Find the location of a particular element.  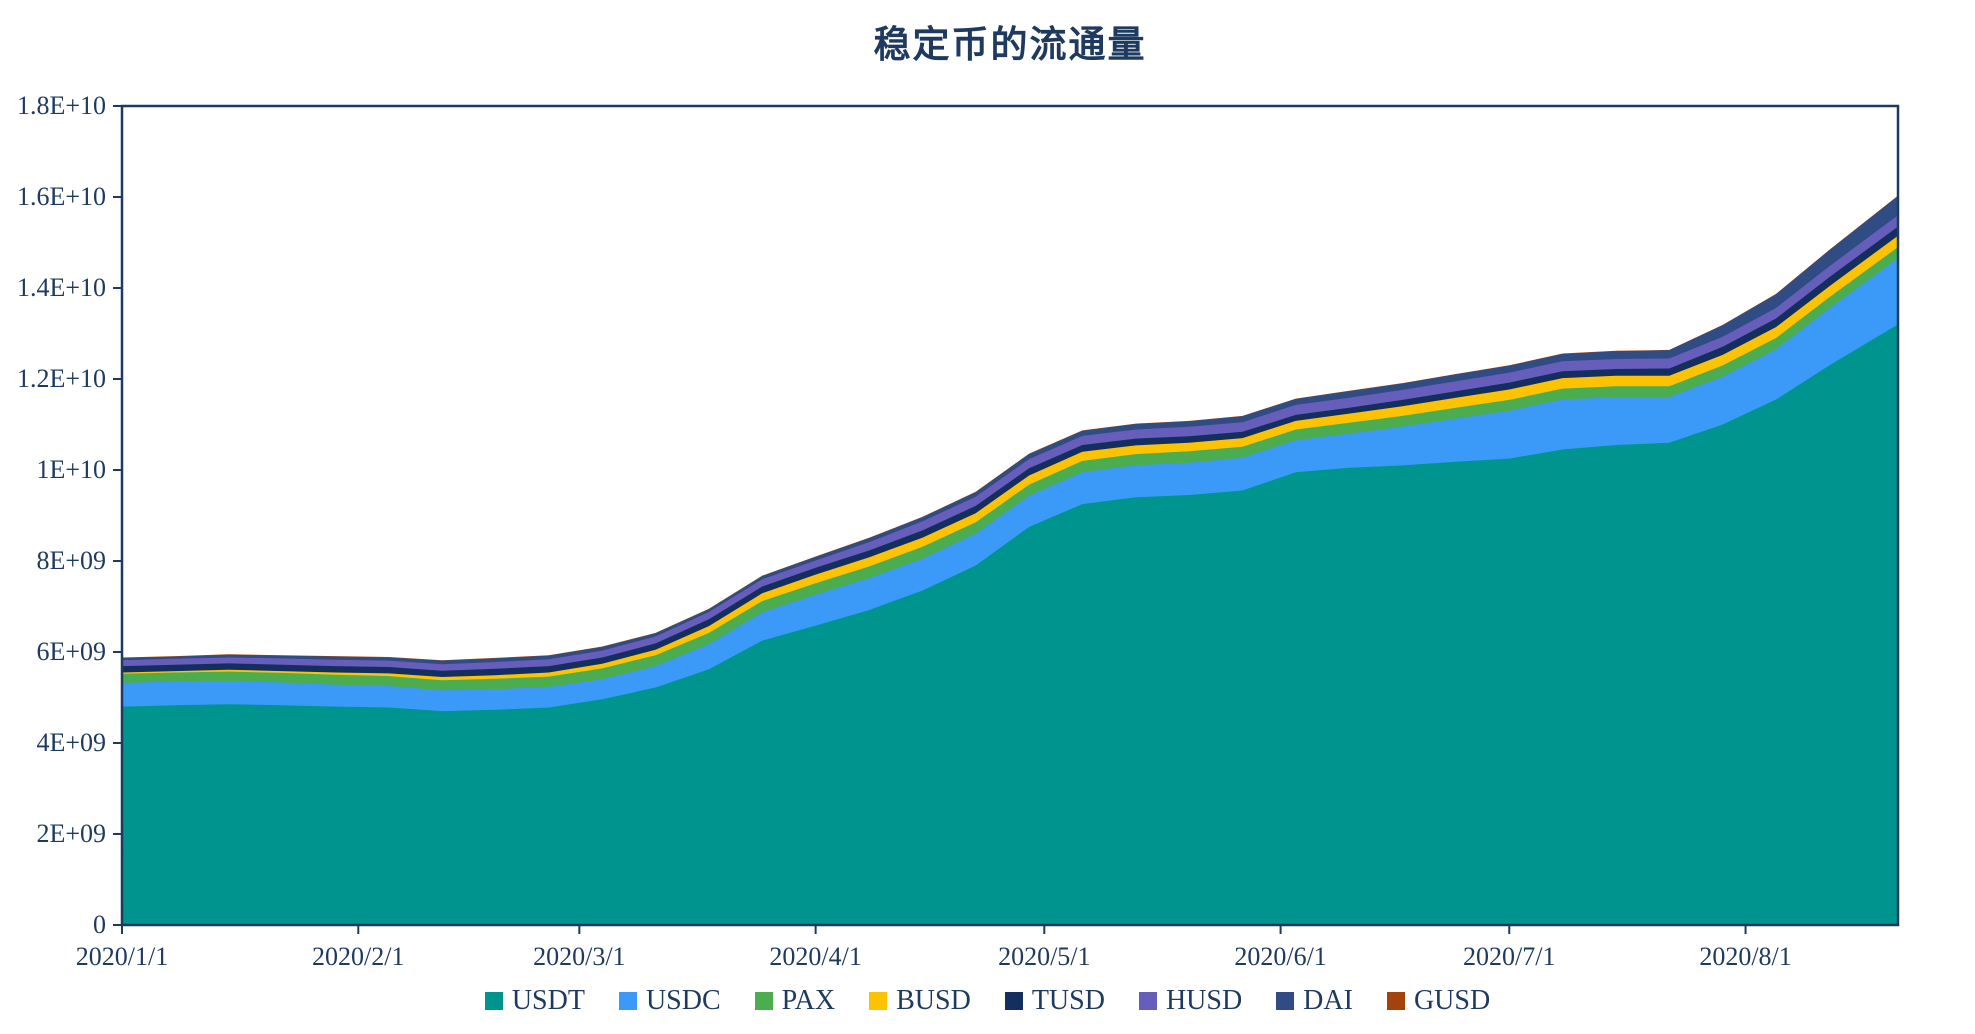

legend-item-tusd: TUSD is located at coordinates (1054, 1001).